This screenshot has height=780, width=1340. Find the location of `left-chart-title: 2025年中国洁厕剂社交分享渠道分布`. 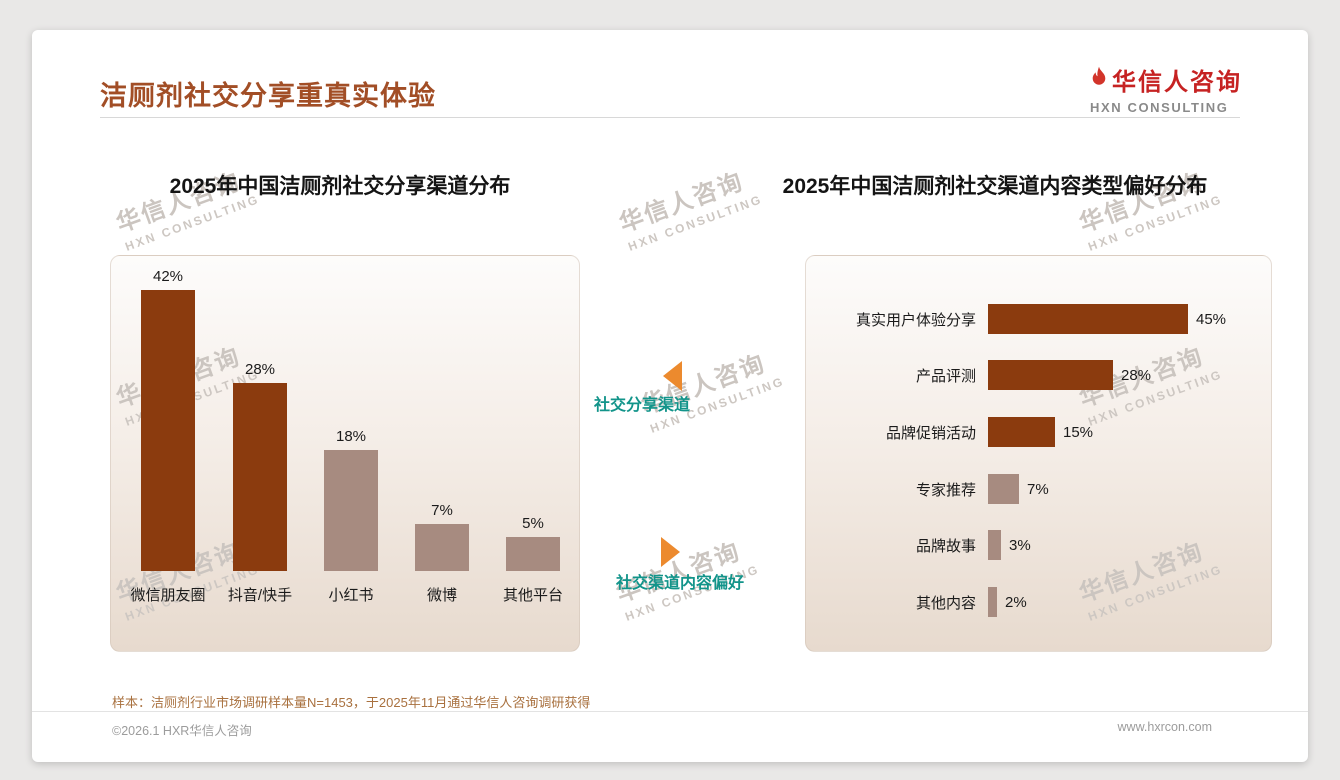

left-chart-title: 2025年中国洁厕剂社交分享渠道分布 is located at coordinates (340, 186).